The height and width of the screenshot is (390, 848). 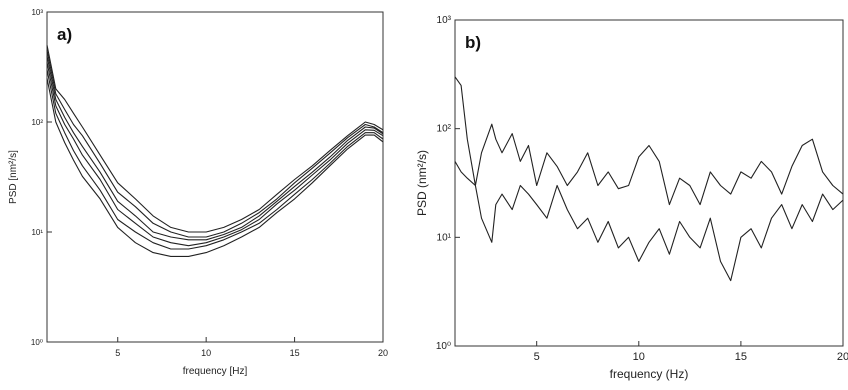 What do you see at coordinates (215, 371) in the screenshot?
I see `x-axis-label: frequency [Hz]` at bounding box center [215, 371].